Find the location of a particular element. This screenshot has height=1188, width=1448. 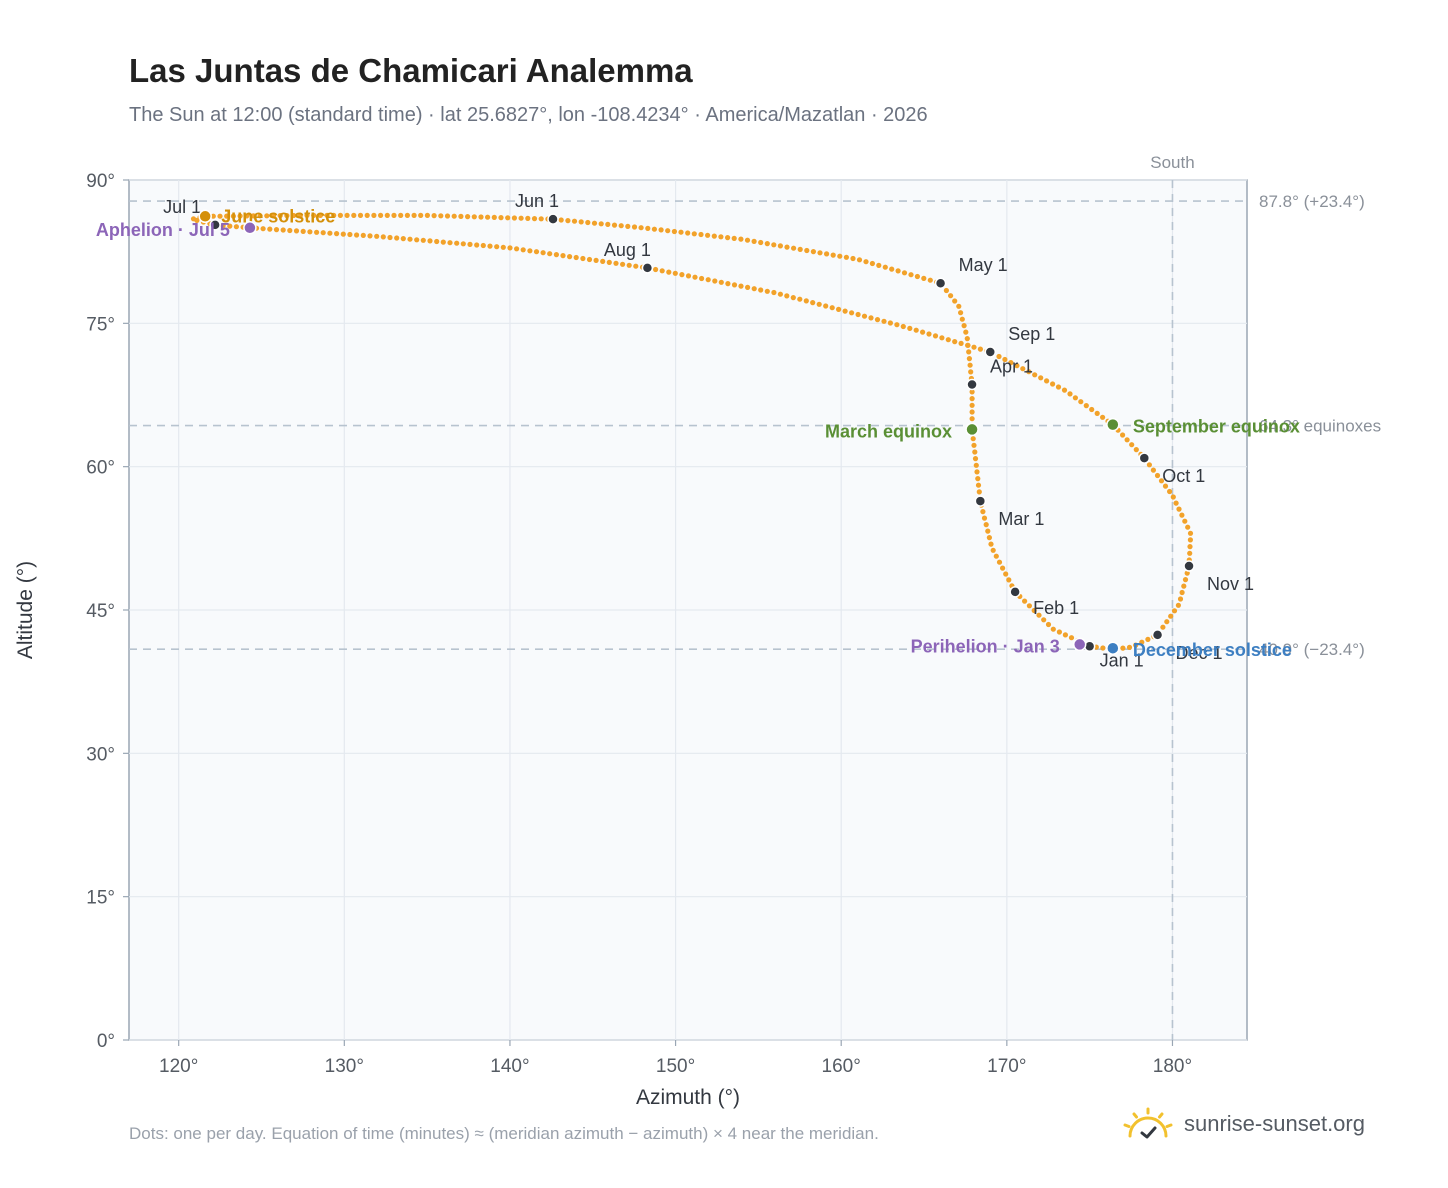

y-tick-label: 45° is located at coordinates (100, 611).